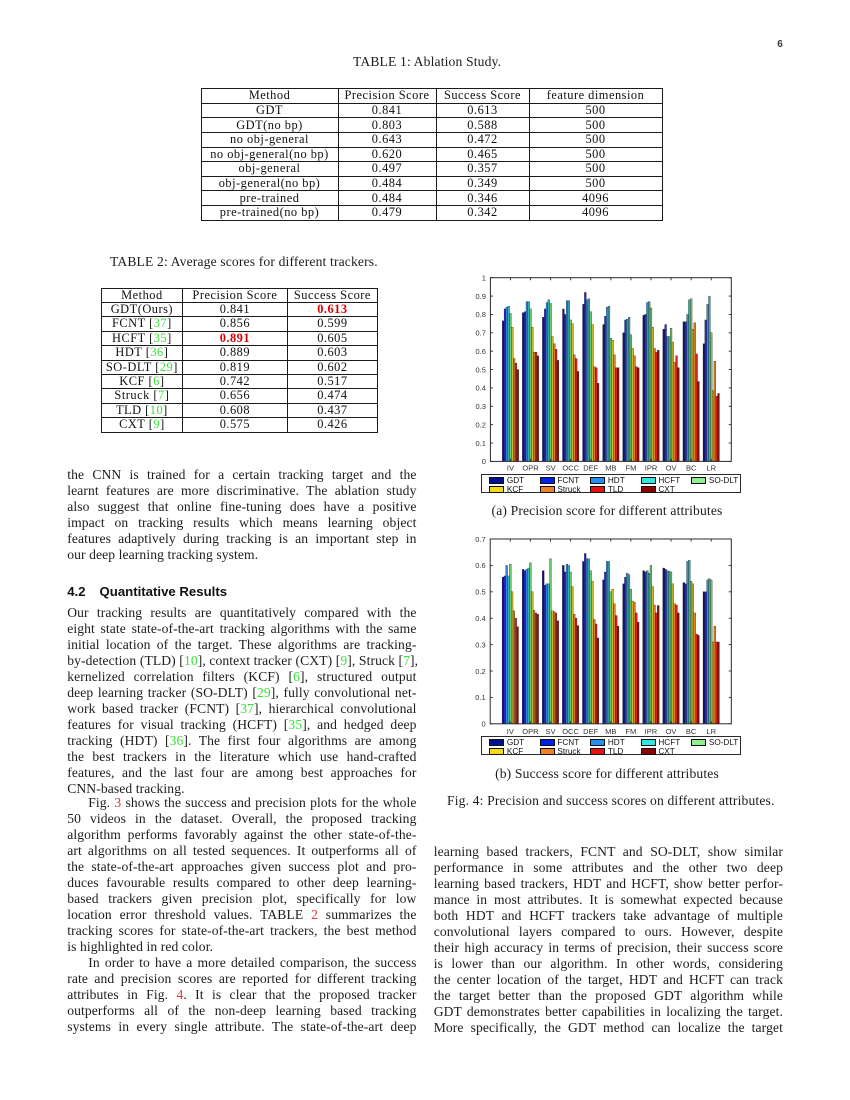 The height and width of the screenshot is (1100, 850). Describe the element at coordinates (484, 278) in the screenshot. I see `svg-text: 1` at that location.